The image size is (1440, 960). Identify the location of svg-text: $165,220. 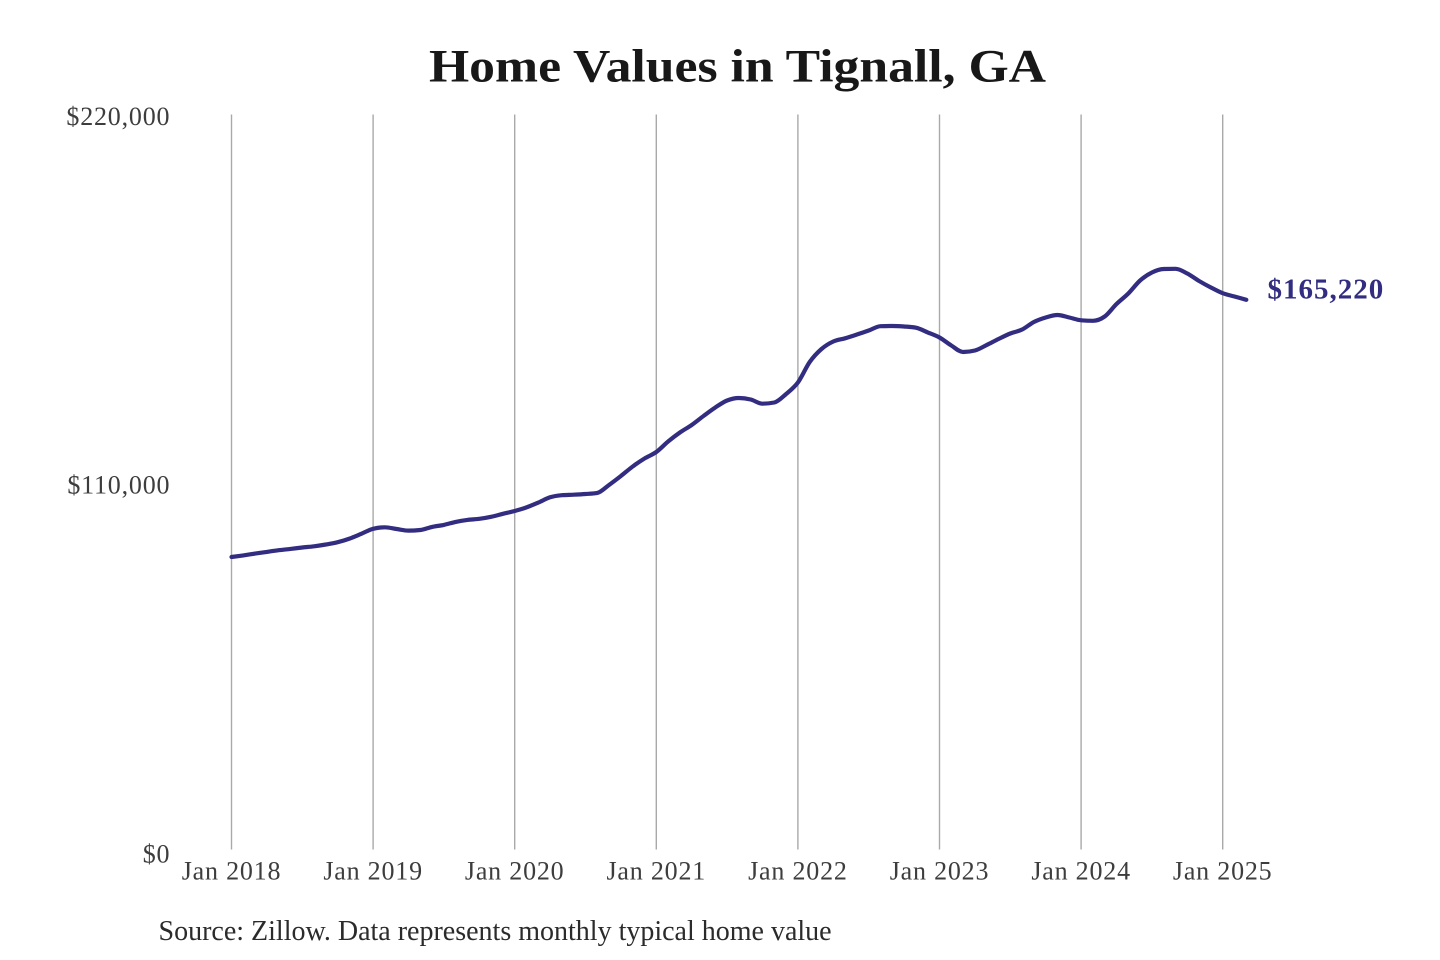
(1326, 289).